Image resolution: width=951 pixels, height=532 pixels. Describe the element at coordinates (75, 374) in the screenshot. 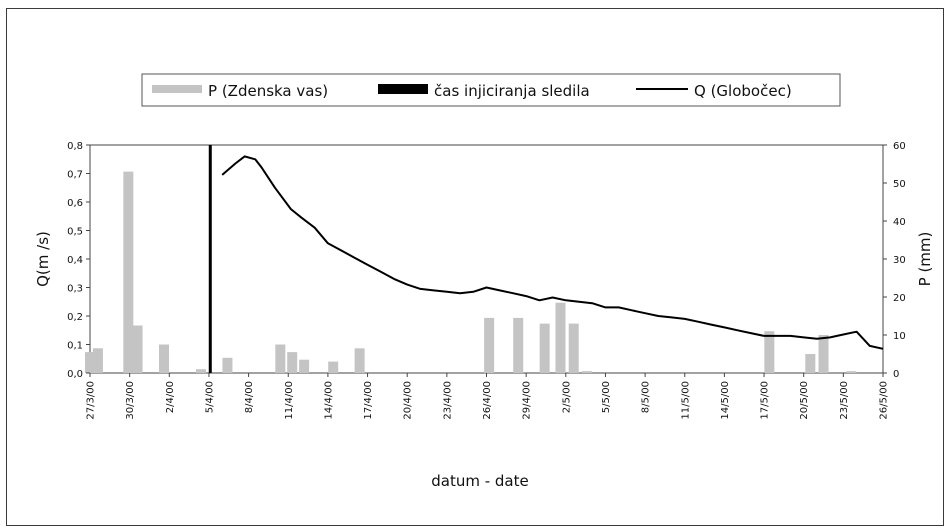

I see `left-tick-label: 0,0` at that location.